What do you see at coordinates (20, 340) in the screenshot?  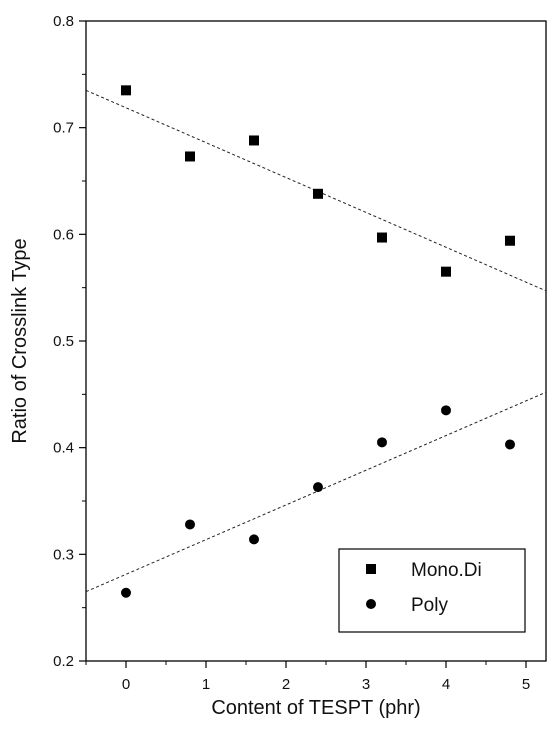 I see `y-axis-title: Ratio of Crosslink Type` at bounding box center [20, 340].